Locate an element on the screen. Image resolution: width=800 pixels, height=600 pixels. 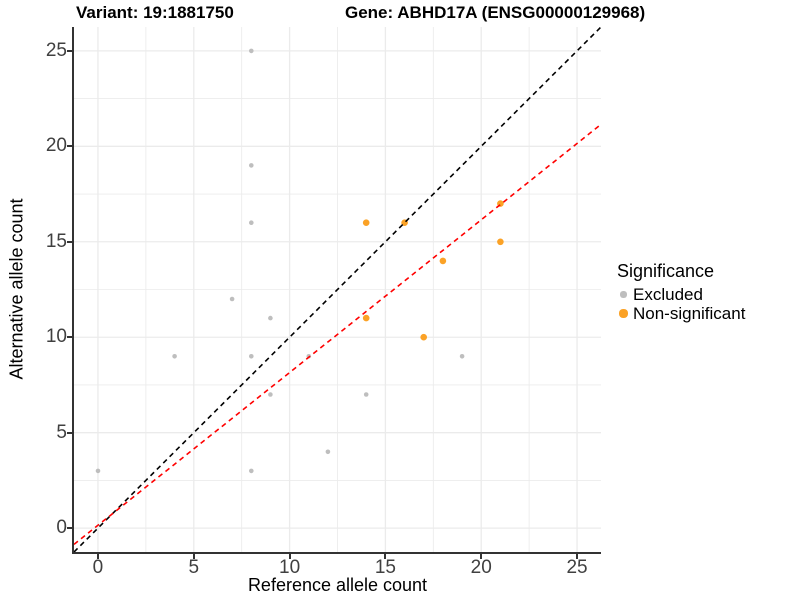
legend: Significance Excluded Non-significant is located at coordinates (681, 292).